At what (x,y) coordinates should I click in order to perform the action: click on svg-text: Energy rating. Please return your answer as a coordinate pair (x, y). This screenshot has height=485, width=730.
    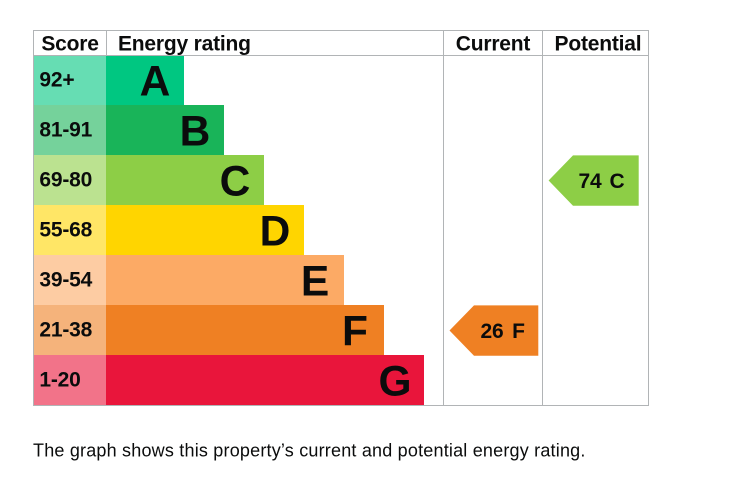
    Looking at the image, I should click on (184, 44).